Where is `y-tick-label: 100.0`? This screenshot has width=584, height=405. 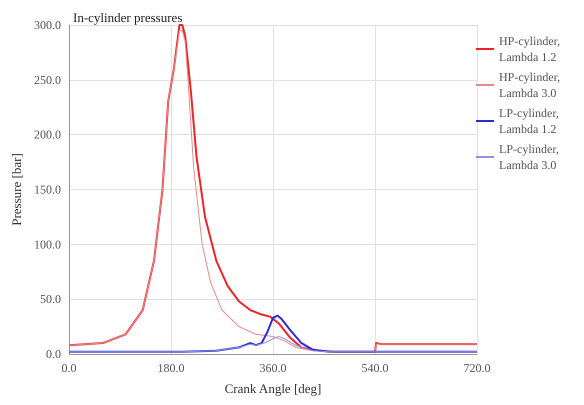
y-tick-label: 100.0 is located at coordinates (47, 244).